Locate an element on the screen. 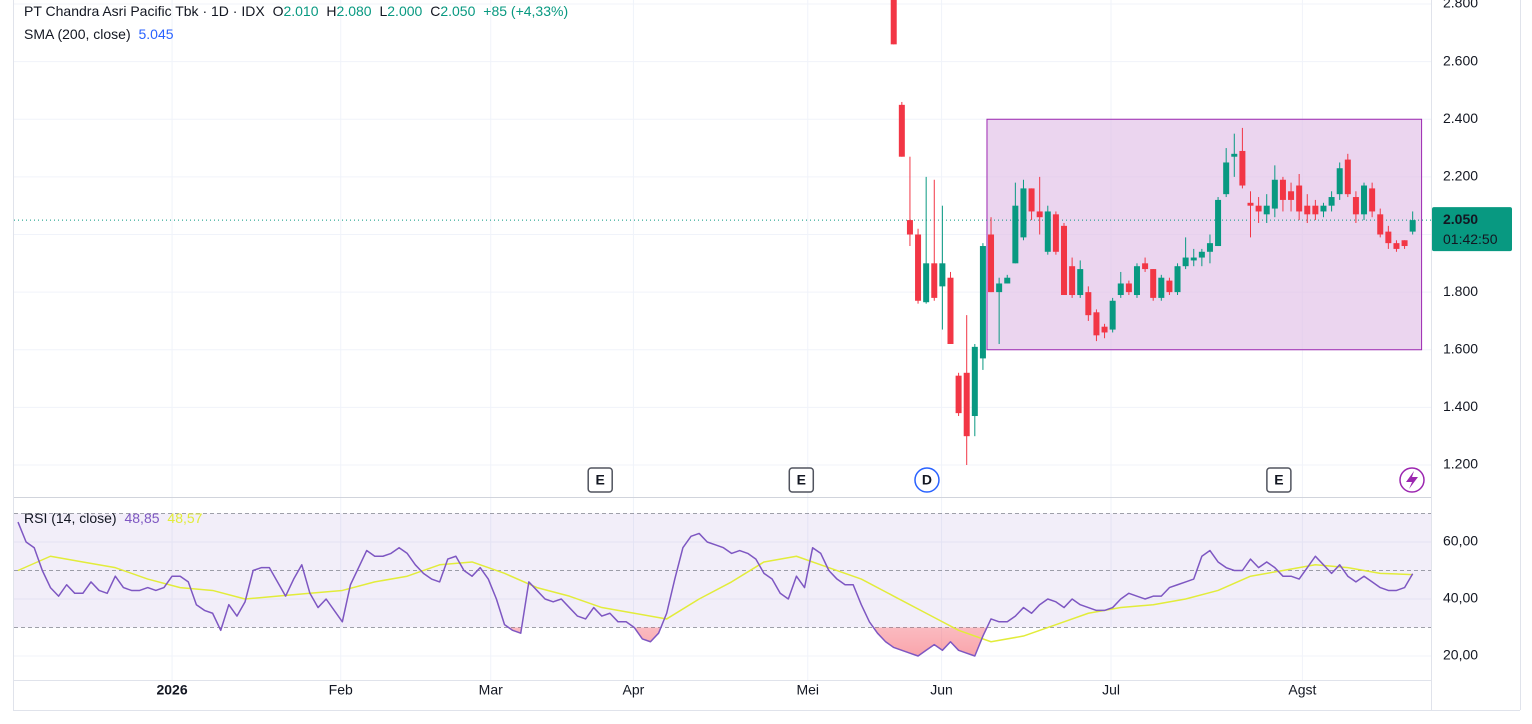 The width and height of the screenshot is (1532, 724). flash-marker is located at coordinates (1412, 480).